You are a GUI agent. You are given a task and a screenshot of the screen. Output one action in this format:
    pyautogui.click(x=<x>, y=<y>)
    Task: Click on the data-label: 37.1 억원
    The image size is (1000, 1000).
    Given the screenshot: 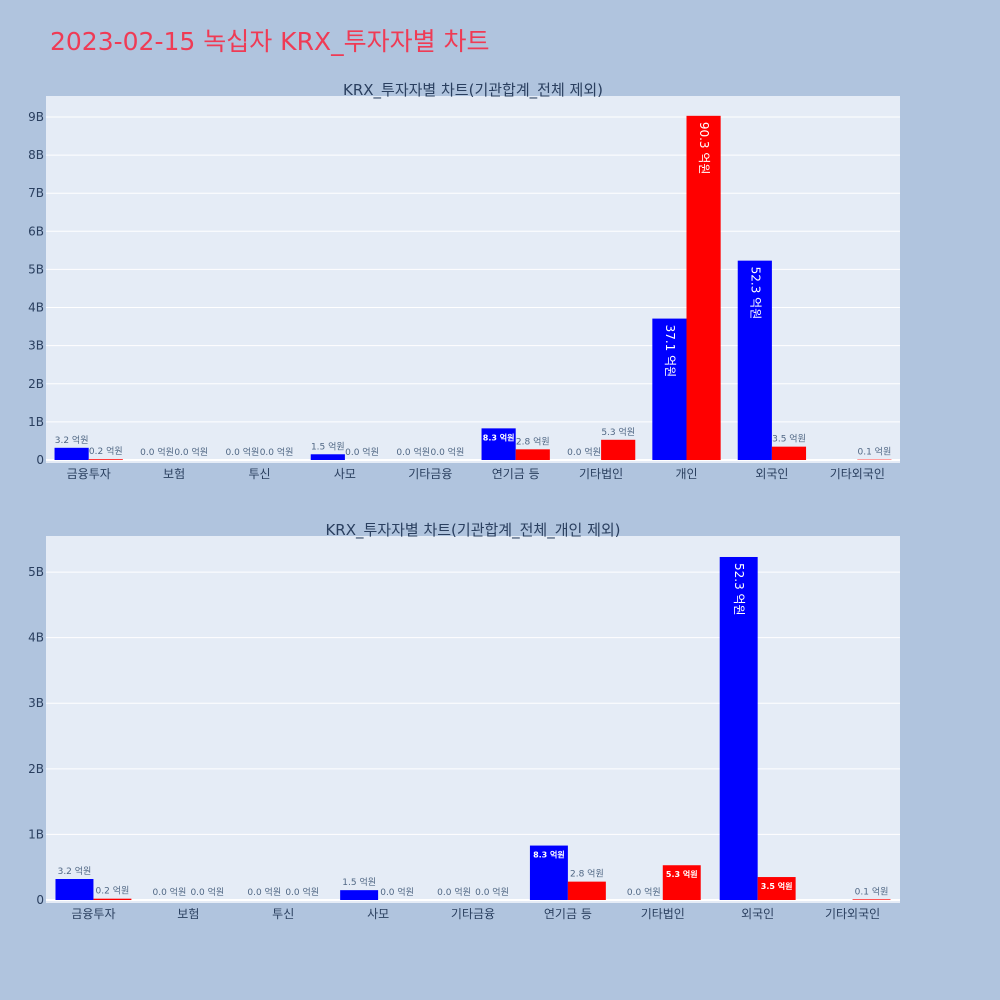 What is the action you would take?
    pyautogui.click(x=670, y=351)
    